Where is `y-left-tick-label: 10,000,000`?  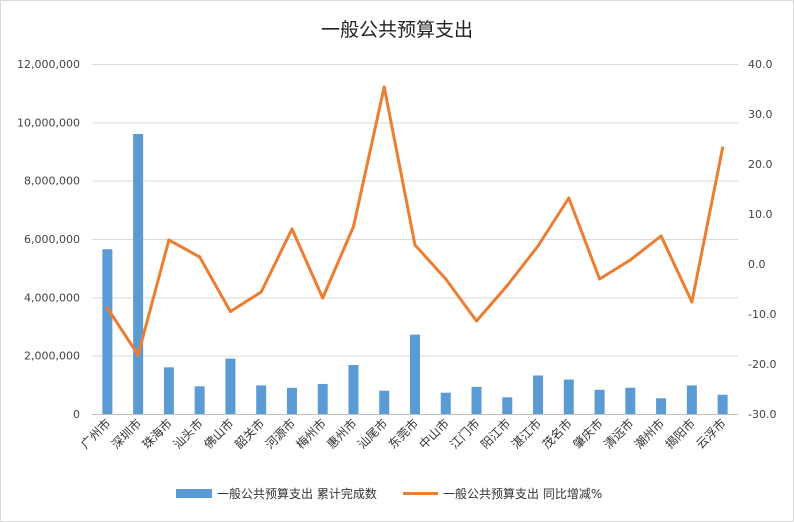 y-left-tick-label: 10,000,000 is located at coordinates (48, 122).